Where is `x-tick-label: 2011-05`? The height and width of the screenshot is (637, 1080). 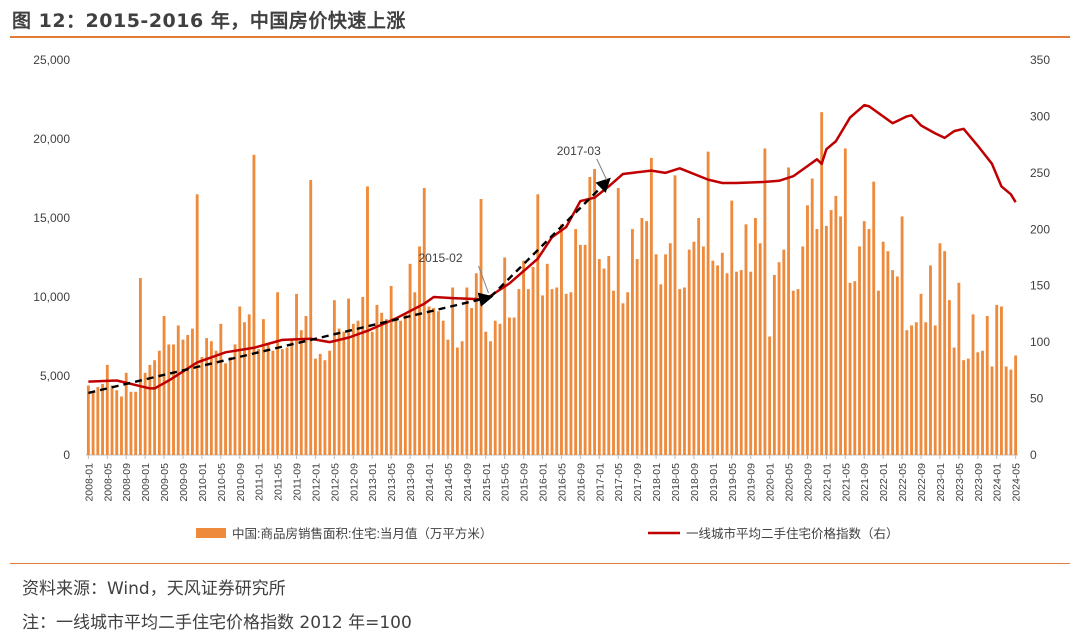
x-tick-label: 2011-05 is located at coordinates (279, 482).